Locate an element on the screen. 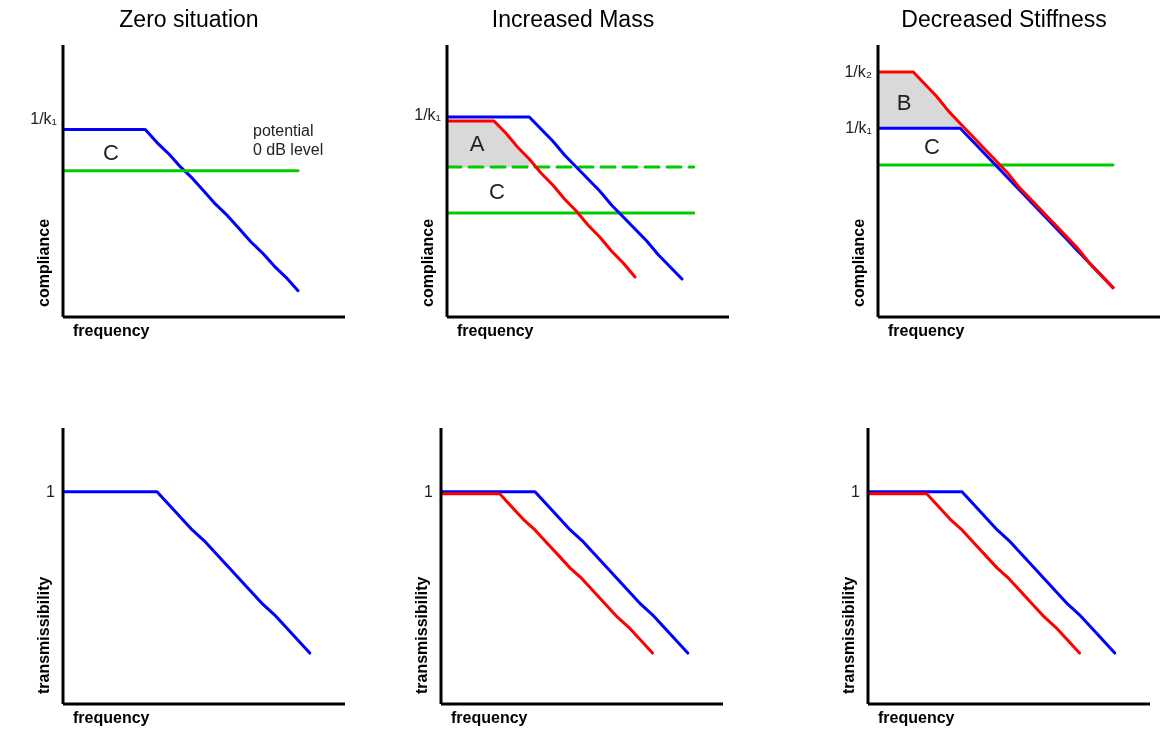  annotation: A is located at coordinates (477, 144).